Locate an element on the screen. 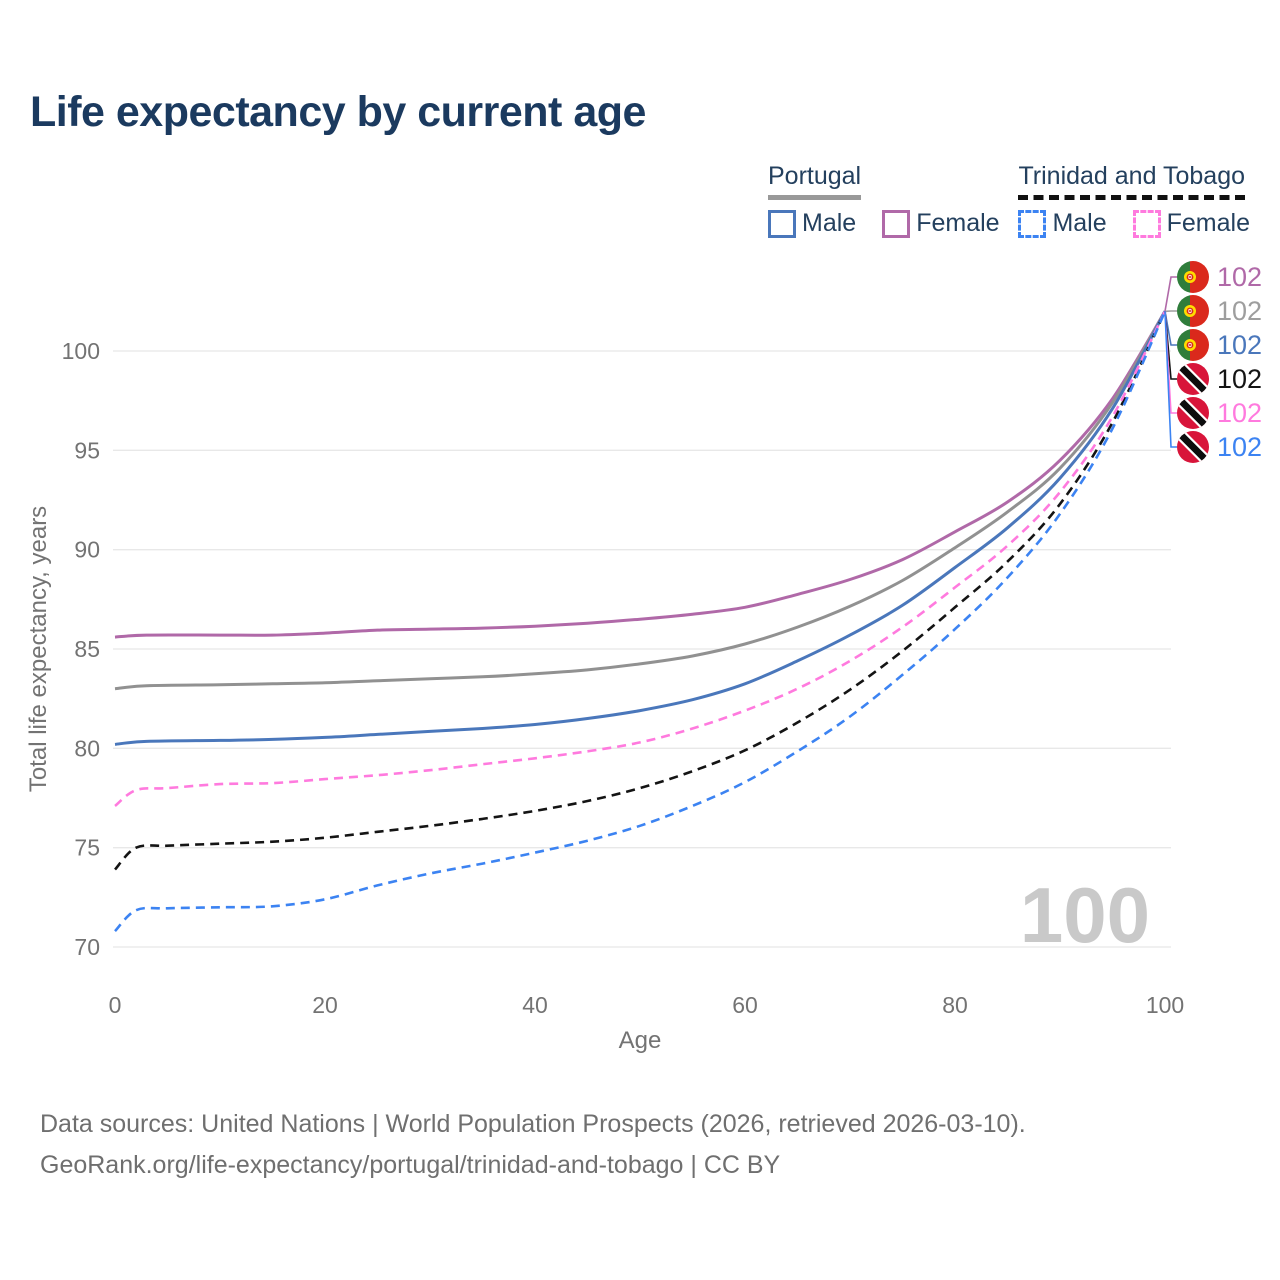  x-tick-label: 100 is located at coordinates (1165, 1005).